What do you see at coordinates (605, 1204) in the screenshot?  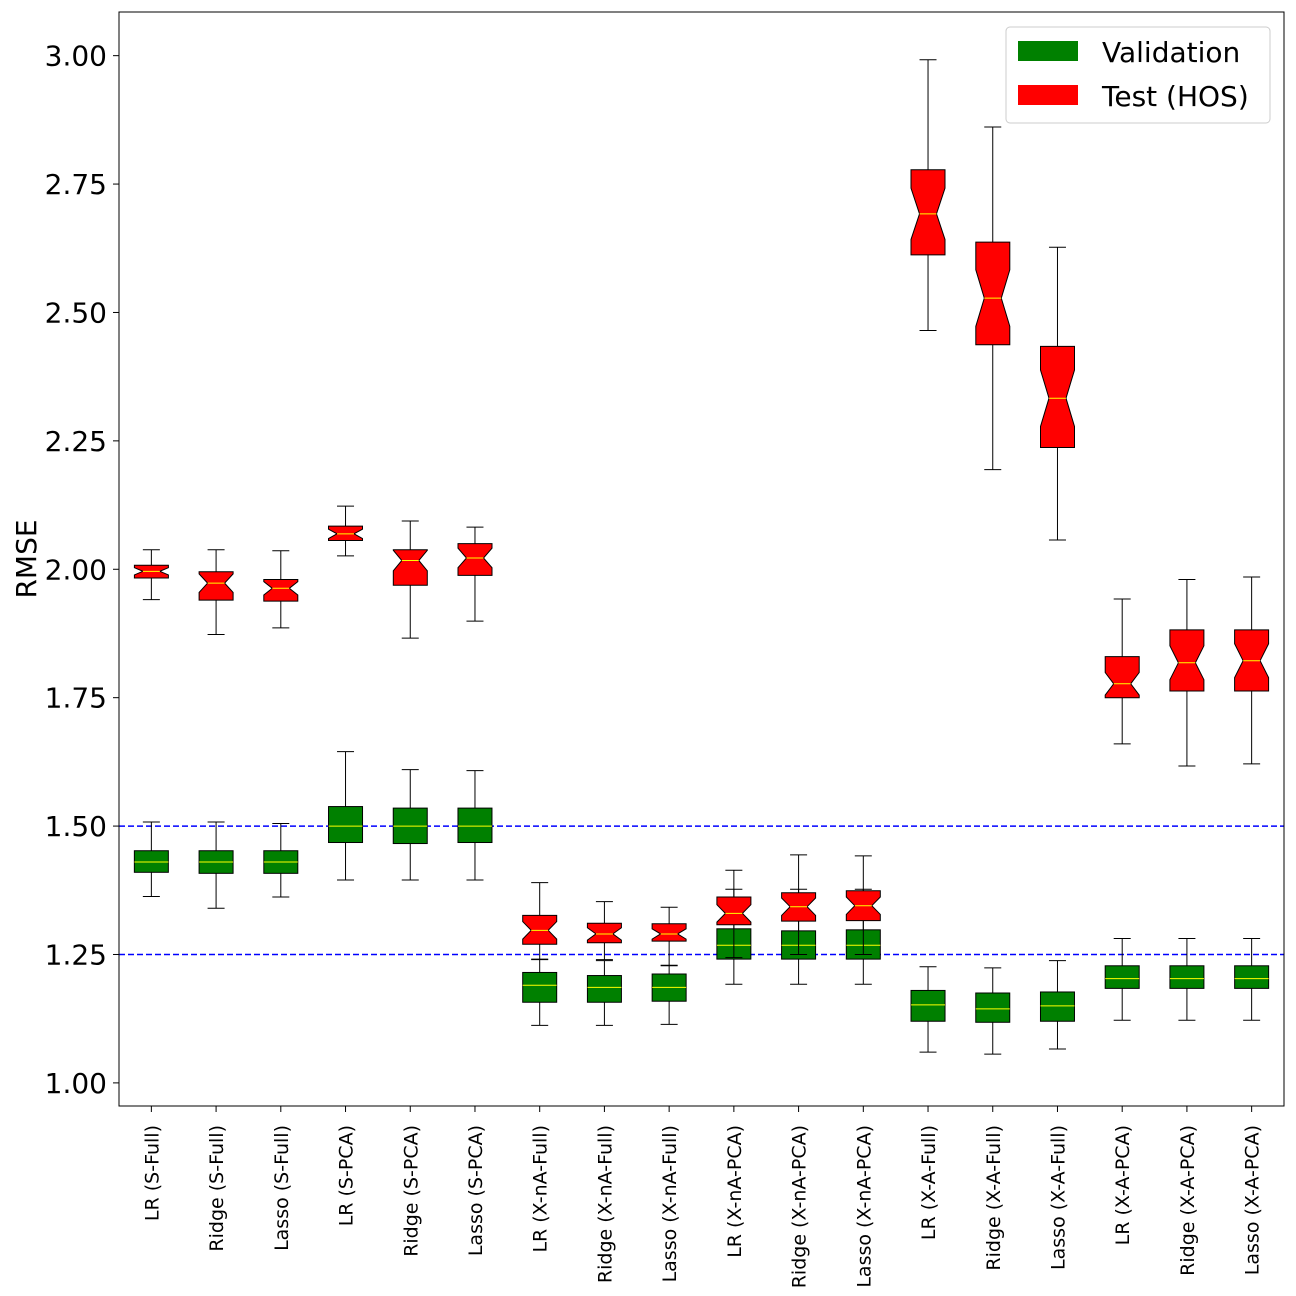 I see `x-tick-label: Ridge (X-nA-Full)` at bounding box center [605, 1204].